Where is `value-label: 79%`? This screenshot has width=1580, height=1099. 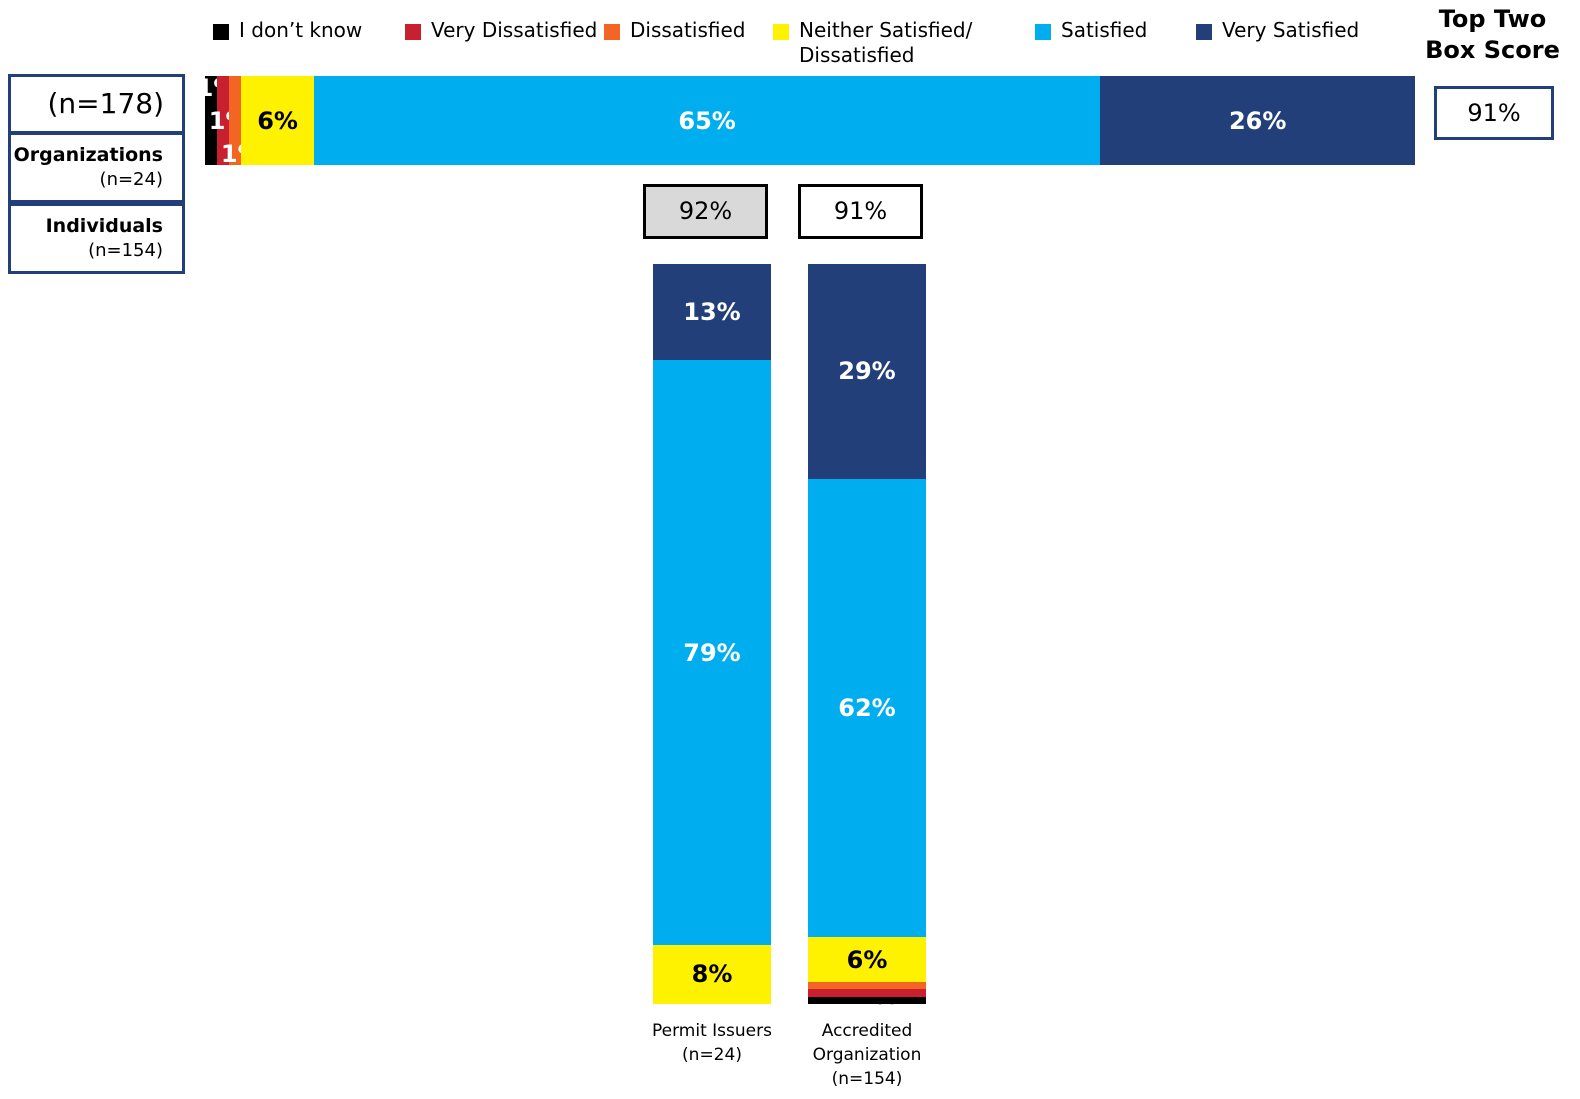
value-label: 79% is located at coordinates (712, 652).